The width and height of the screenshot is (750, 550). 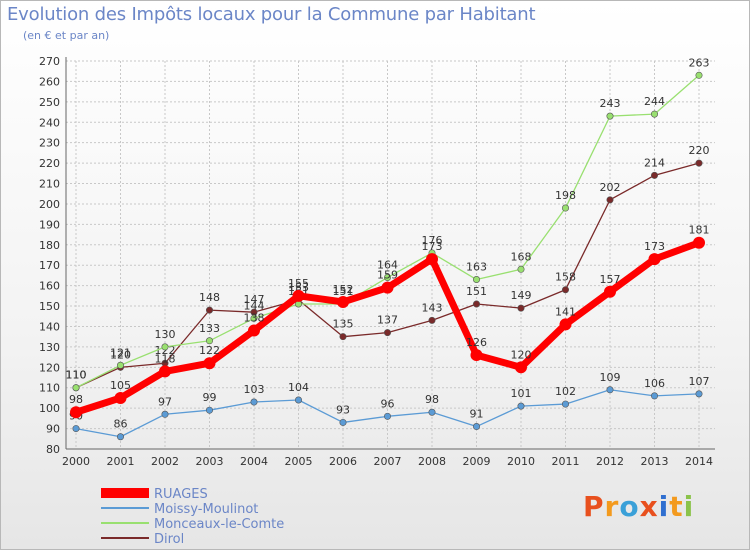 I want to click on y-tick-label: 230, so click(x=49, y=143).